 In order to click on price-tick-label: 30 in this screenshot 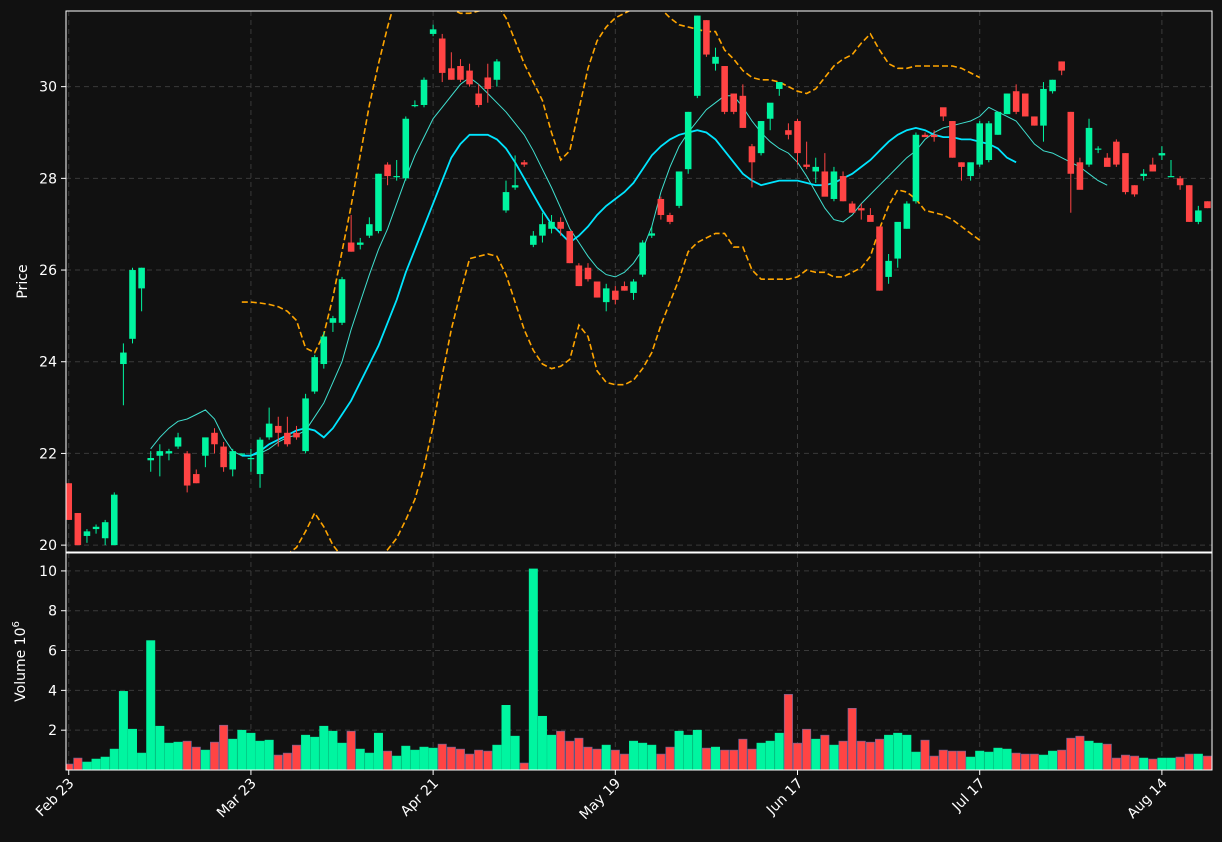, I will do `click(48, 88)`.